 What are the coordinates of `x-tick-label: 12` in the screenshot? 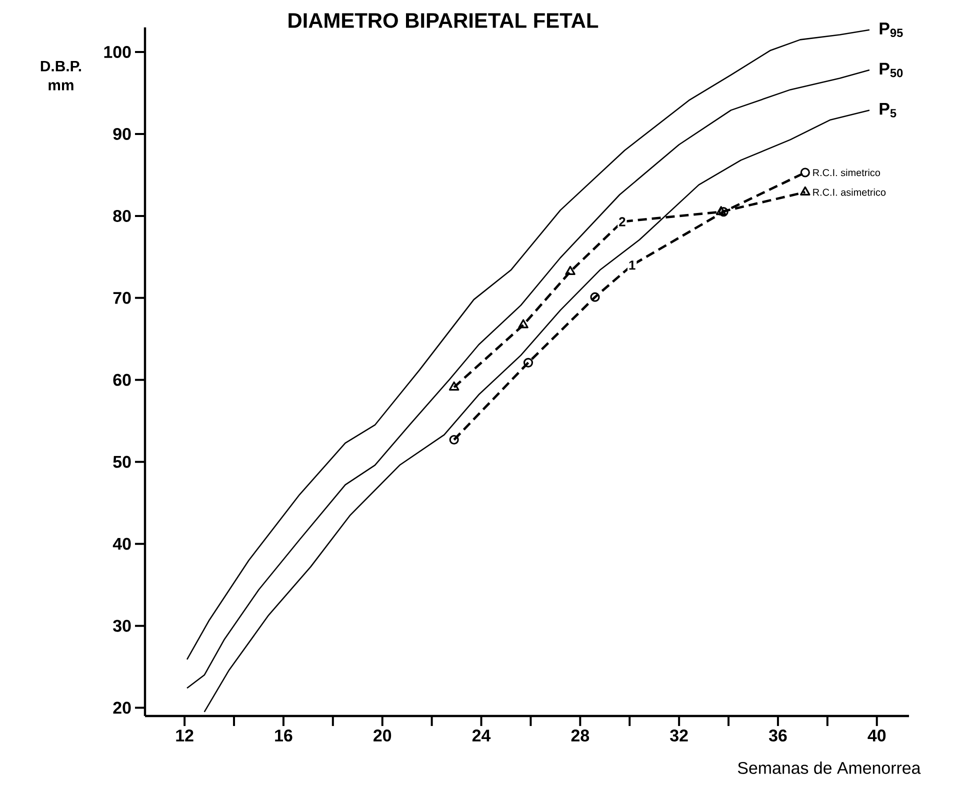 It's located at (185, 736).